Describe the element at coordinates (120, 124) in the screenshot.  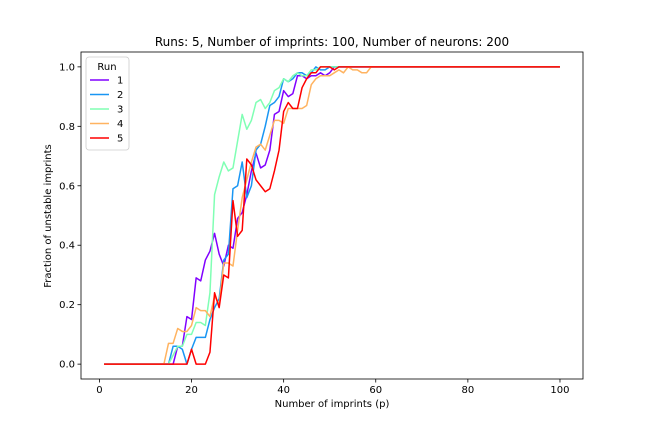
I see `legend-label-run-4: 4` at that location.